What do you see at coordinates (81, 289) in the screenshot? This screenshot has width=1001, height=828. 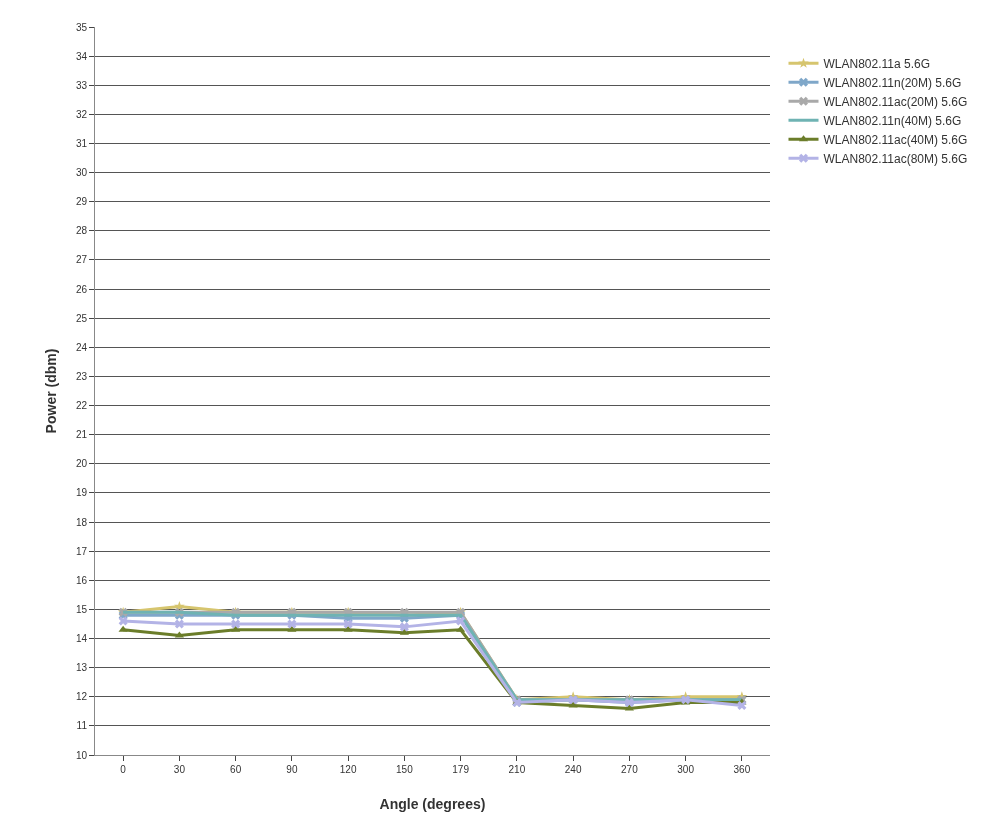 I see `y-tick-label: 26` at bounding box center [81, 289].